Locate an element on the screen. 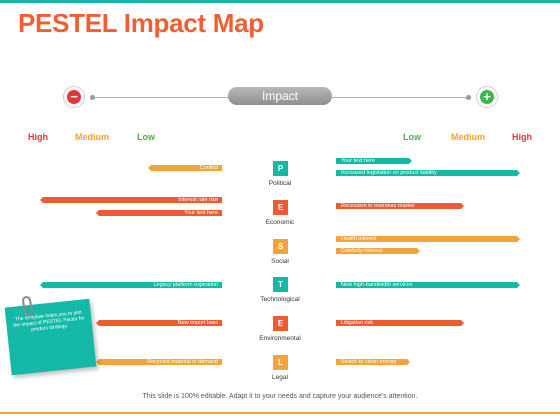  factor-box-legal: L is located at coordinates (280, 362).